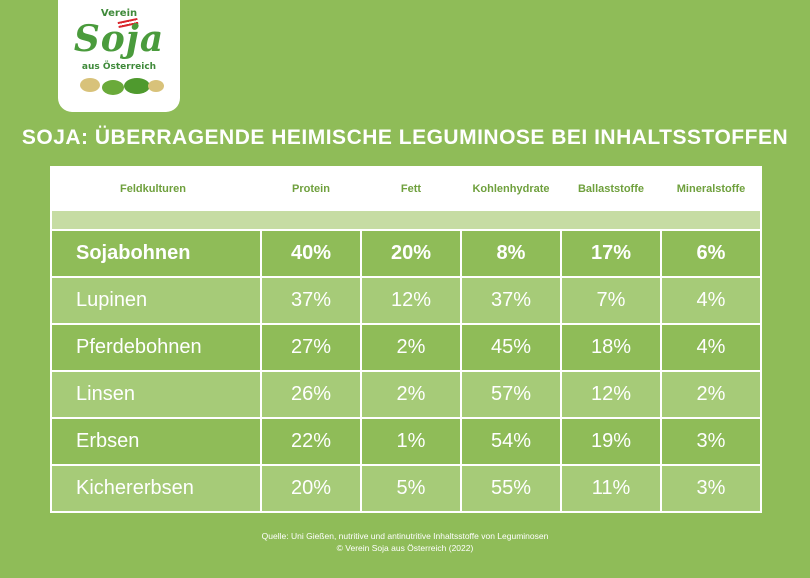  I want to click on logo-main-text: Soja, so click(119, 39).